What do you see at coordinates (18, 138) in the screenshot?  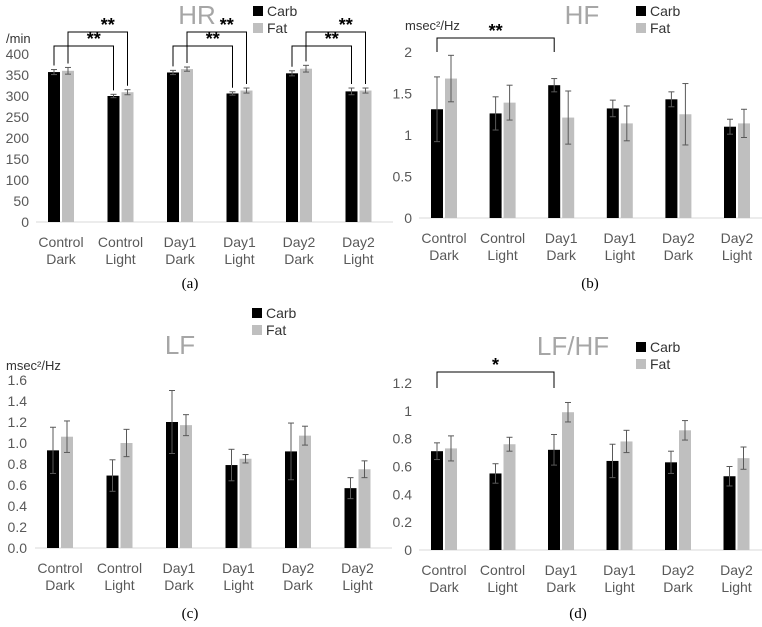 I see `y-tick-label: 200` at bounding box center [18, 138].